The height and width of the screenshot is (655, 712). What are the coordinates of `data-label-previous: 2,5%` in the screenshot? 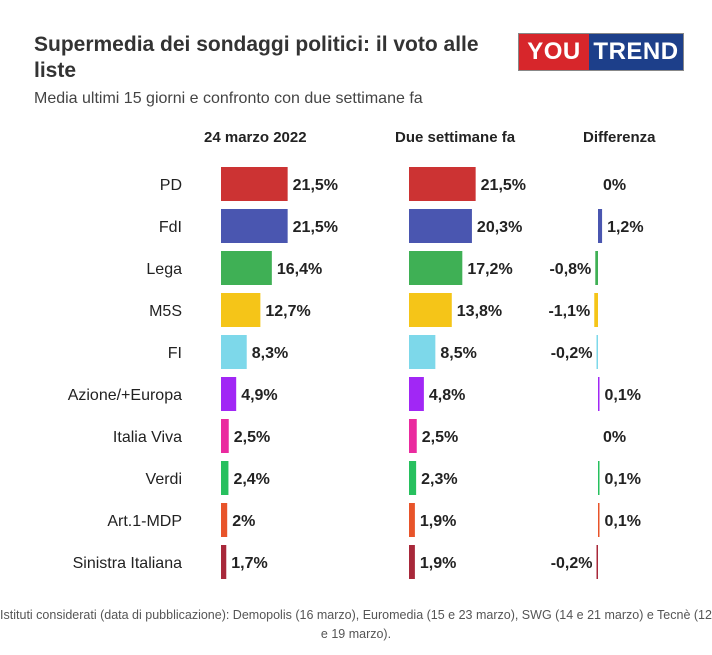 It's located at (440, 437).